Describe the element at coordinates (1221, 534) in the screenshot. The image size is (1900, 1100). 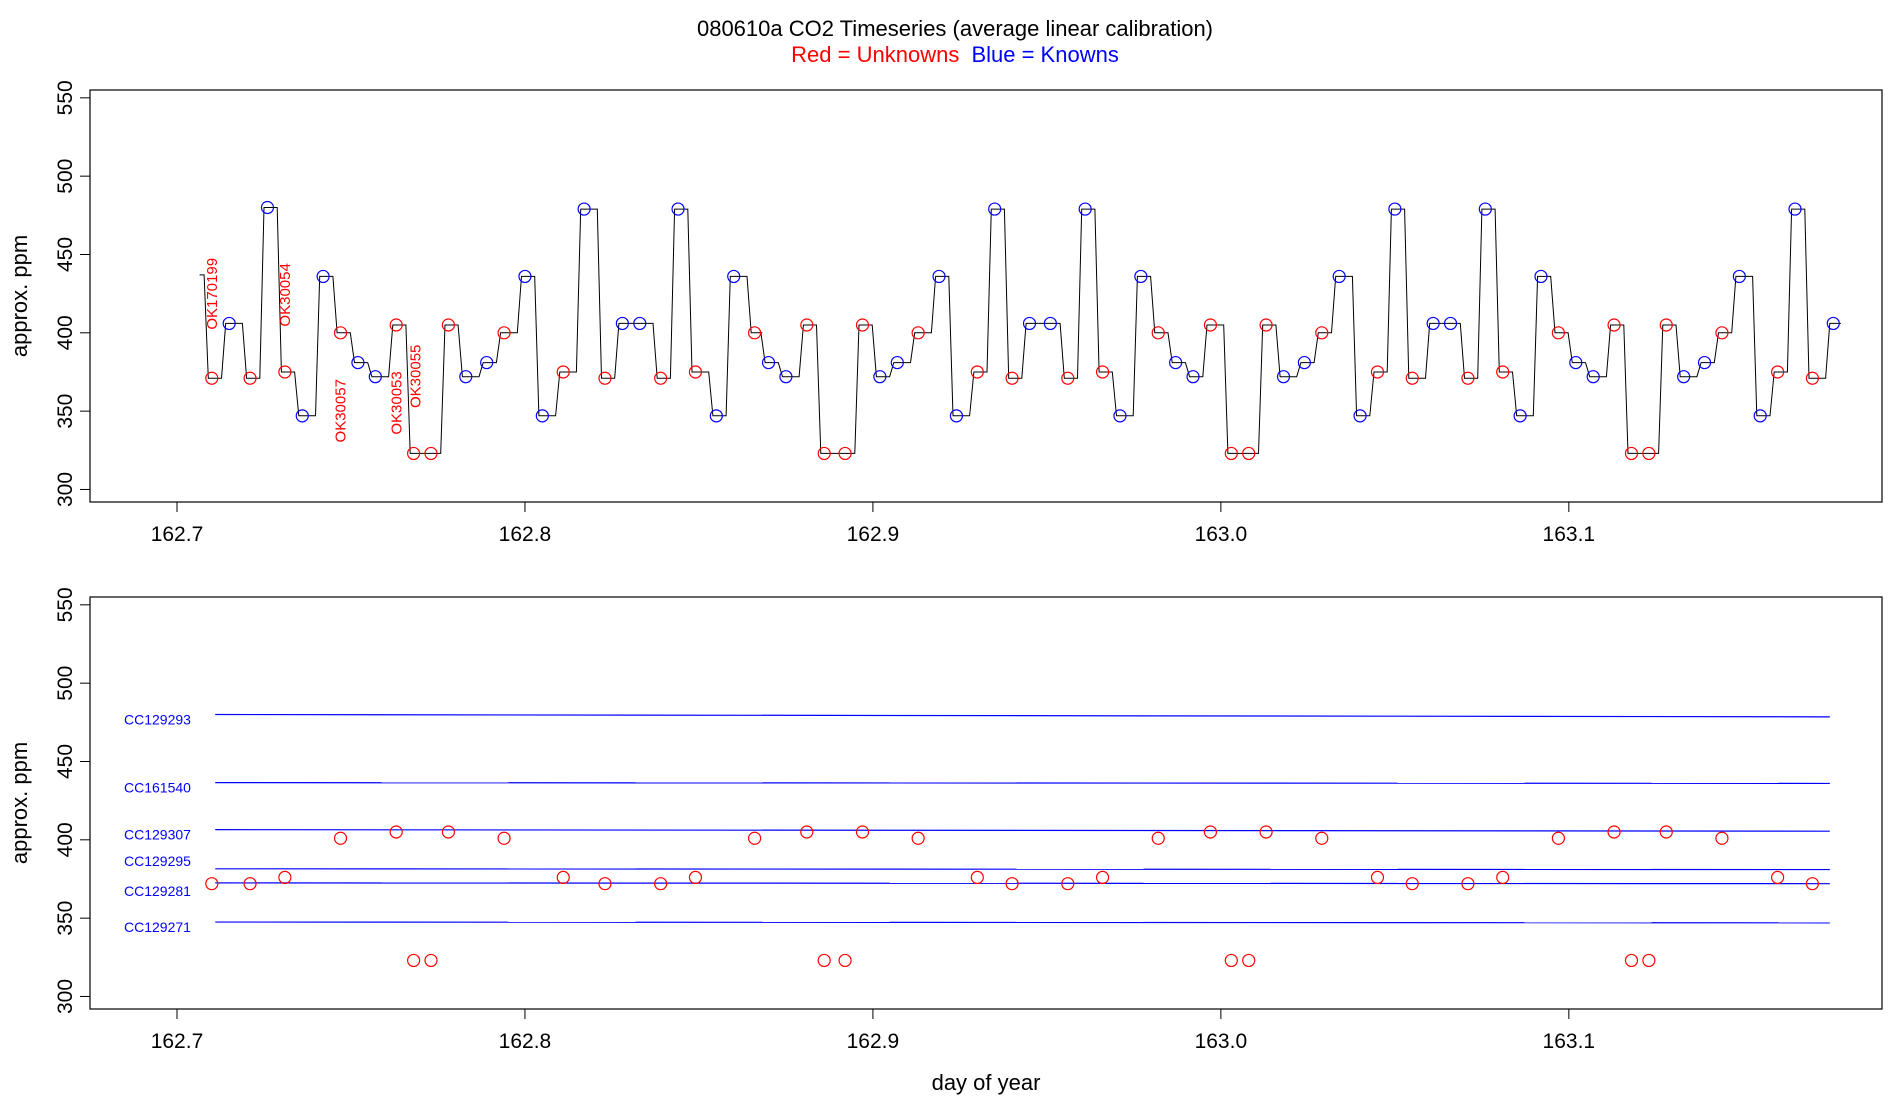
I see `x-tick-label: 163.0` at that location.